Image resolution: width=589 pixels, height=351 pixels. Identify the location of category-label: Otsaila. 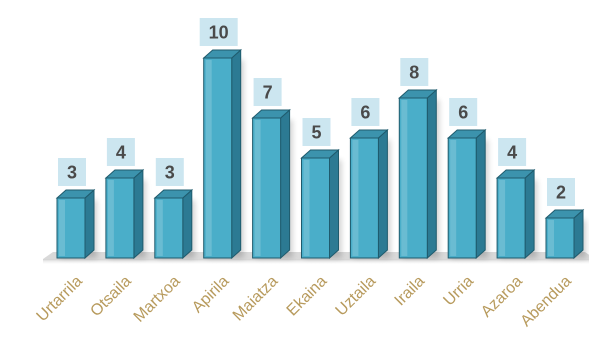
(110, 296).